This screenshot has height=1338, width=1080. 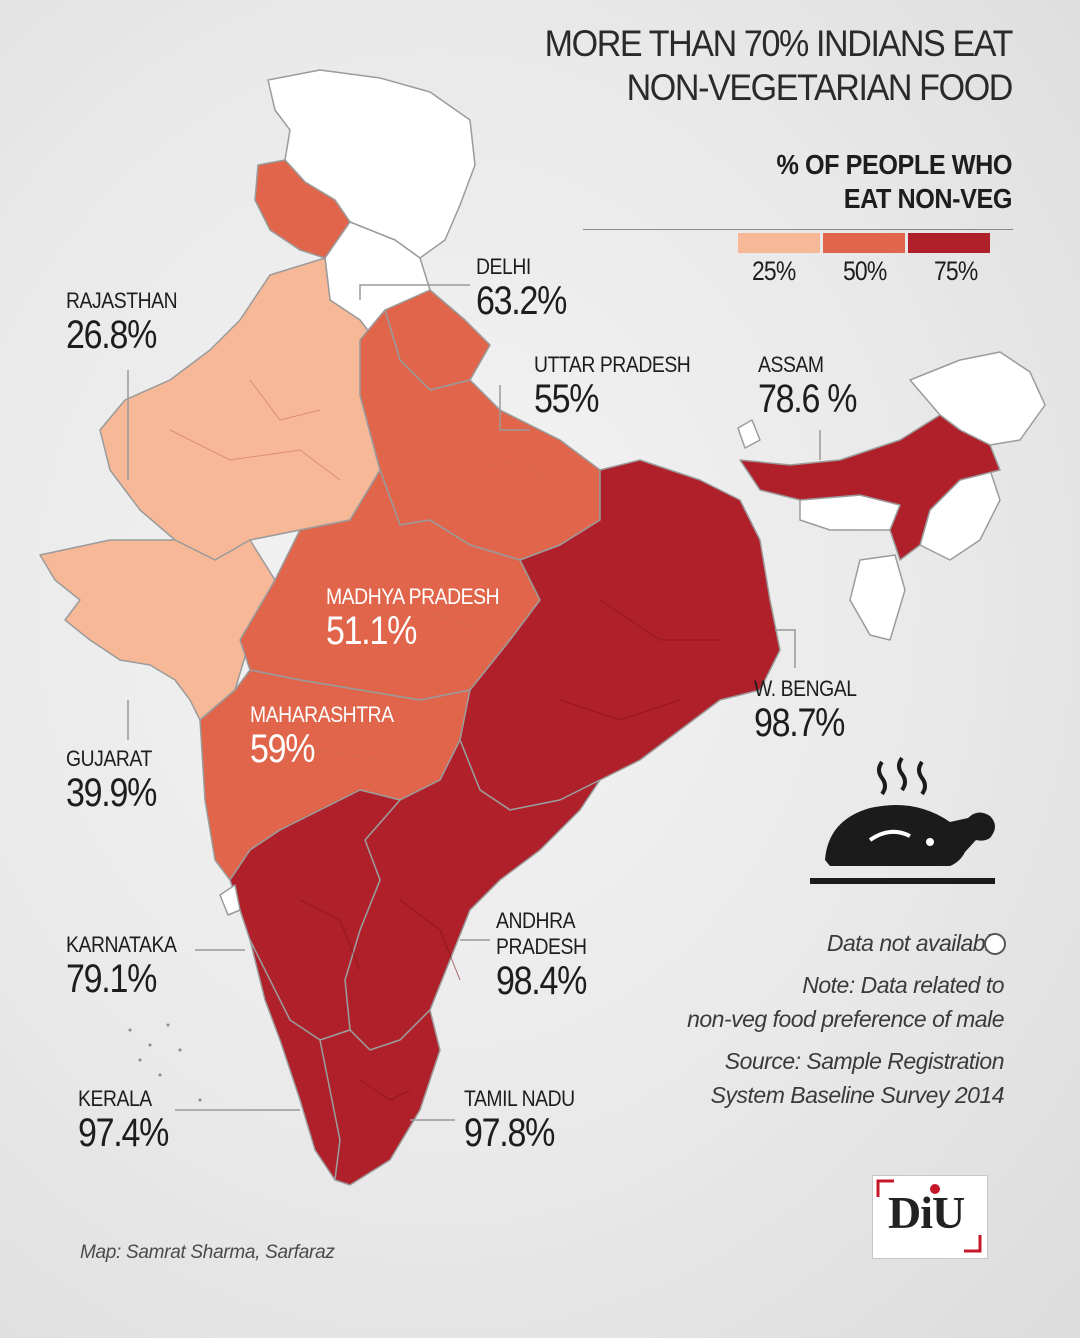 What do you see at coordinates (514, 408) in the screenshot?
I see `leader-uttar-pradesh` at bounding box center [514, 408].